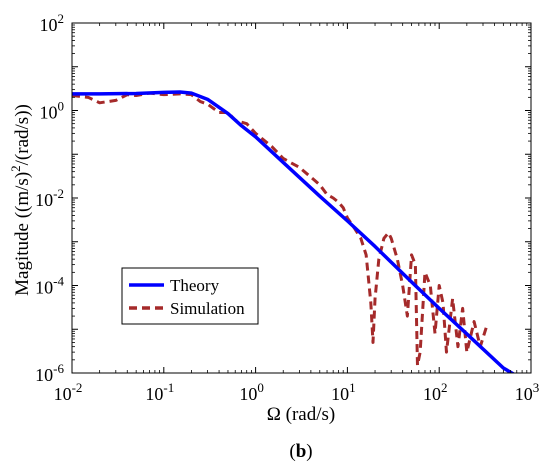 This screenshot has width=550, height=474. Describe the element at coordinates (20, 200) in the screenshot. I see `y-axis-label: Magitude ((m/s)2/(rad/s))` at that location.